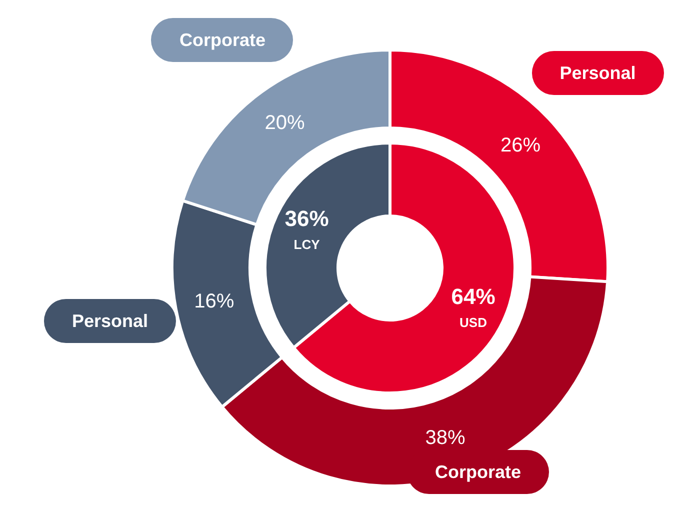  Describe the element at coordinates (473, 322) in the screenshot. I see `slice-label: USD` at that location.